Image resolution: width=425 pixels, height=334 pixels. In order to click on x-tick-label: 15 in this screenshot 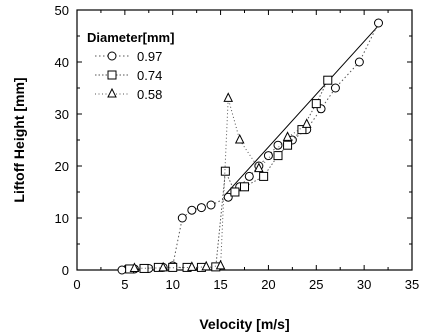, I will do `click(220, 284)`.